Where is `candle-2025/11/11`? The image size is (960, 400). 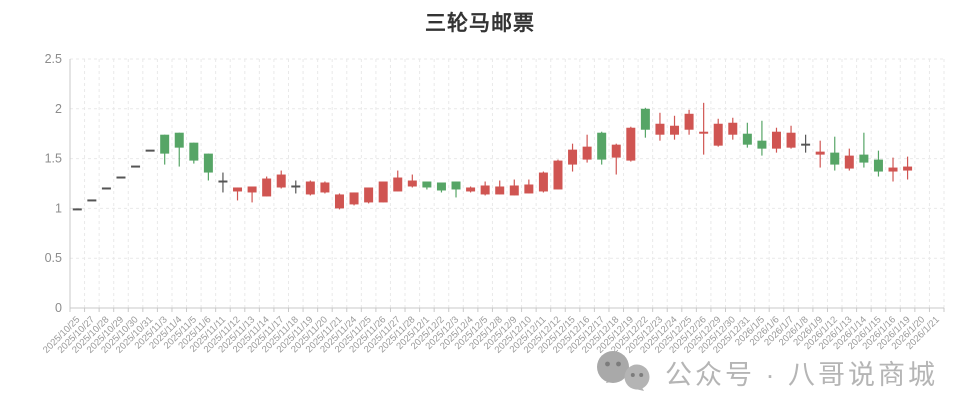
candle-2025/11/11 is located at coordinates (223, 182).